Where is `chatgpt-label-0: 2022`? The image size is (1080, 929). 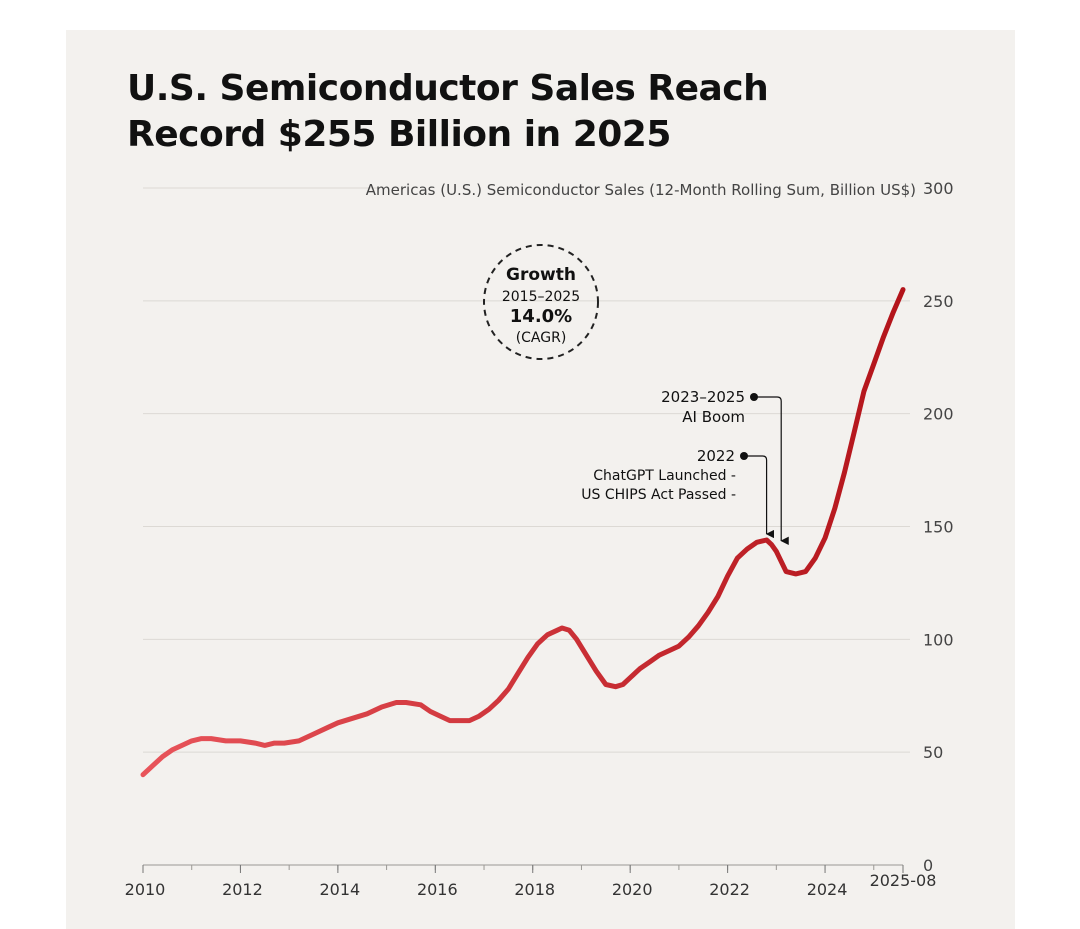 chatgpt-label-0: 2022 is located at coordinates (716, 456).